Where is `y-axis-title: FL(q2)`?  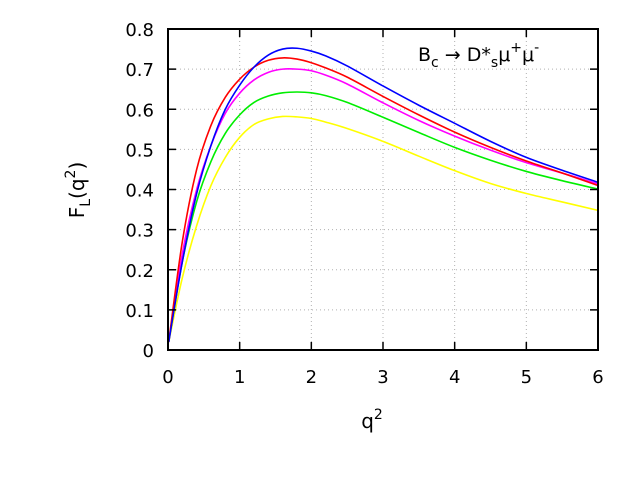 y-axis-title: FL(q2) is located at coordinates (78, 190).